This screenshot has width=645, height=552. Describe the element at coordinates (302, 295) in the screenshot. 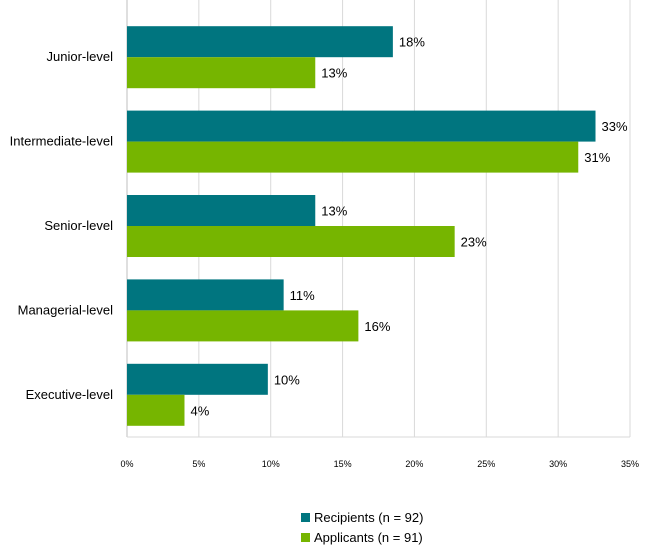

I see `data-label: 11%` at that location.